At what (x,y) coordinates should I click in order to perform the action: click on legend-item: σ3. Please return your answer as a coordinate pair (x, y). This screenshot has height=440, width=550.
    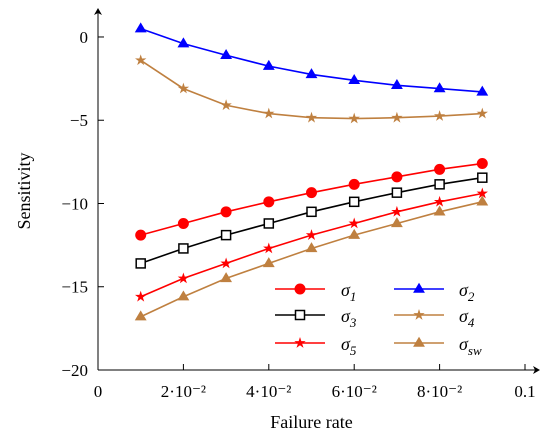
    Looking at the image, I should click on (316, 318).